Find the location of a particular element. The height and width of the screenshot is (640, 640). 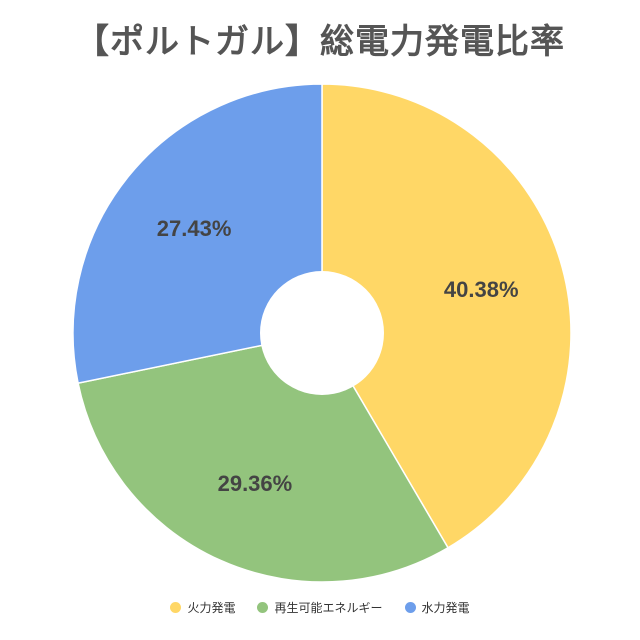

donut-hole is located at coordinates (322, 333).